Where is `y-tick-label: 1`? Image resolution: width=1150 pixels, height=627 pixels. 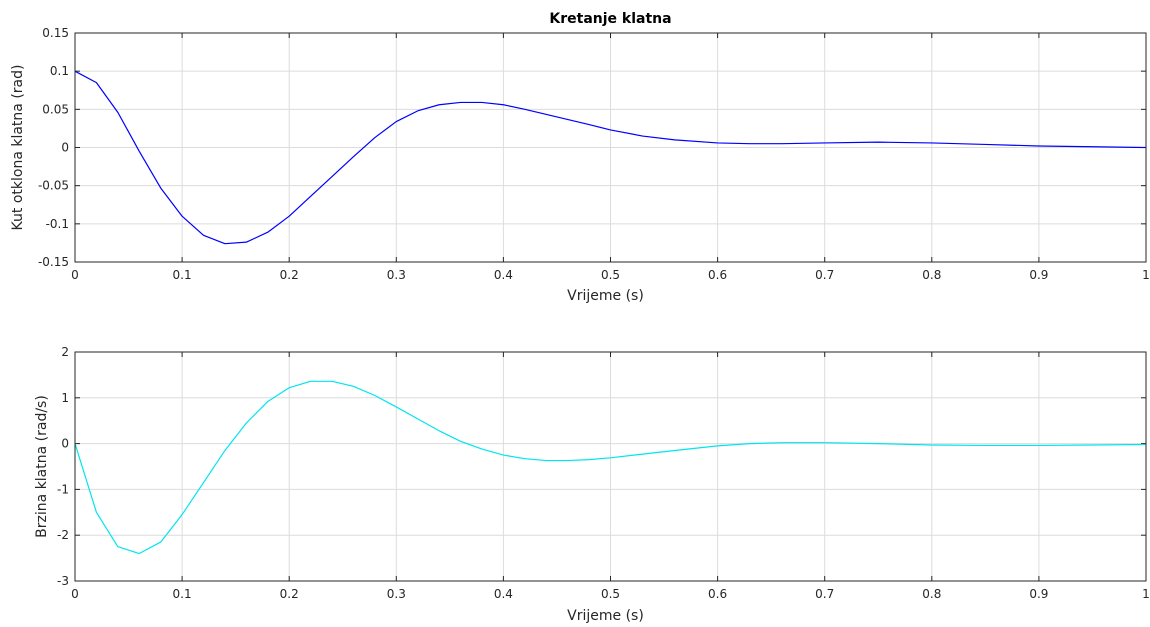
y-tick-label: 1 is located at coordinates (65, 398).